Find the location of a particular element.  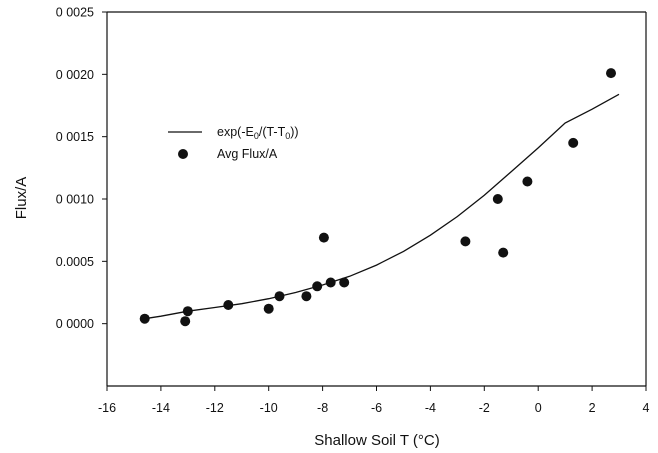

y-axis-title: Flux/A is located at coordinates (21, 198).